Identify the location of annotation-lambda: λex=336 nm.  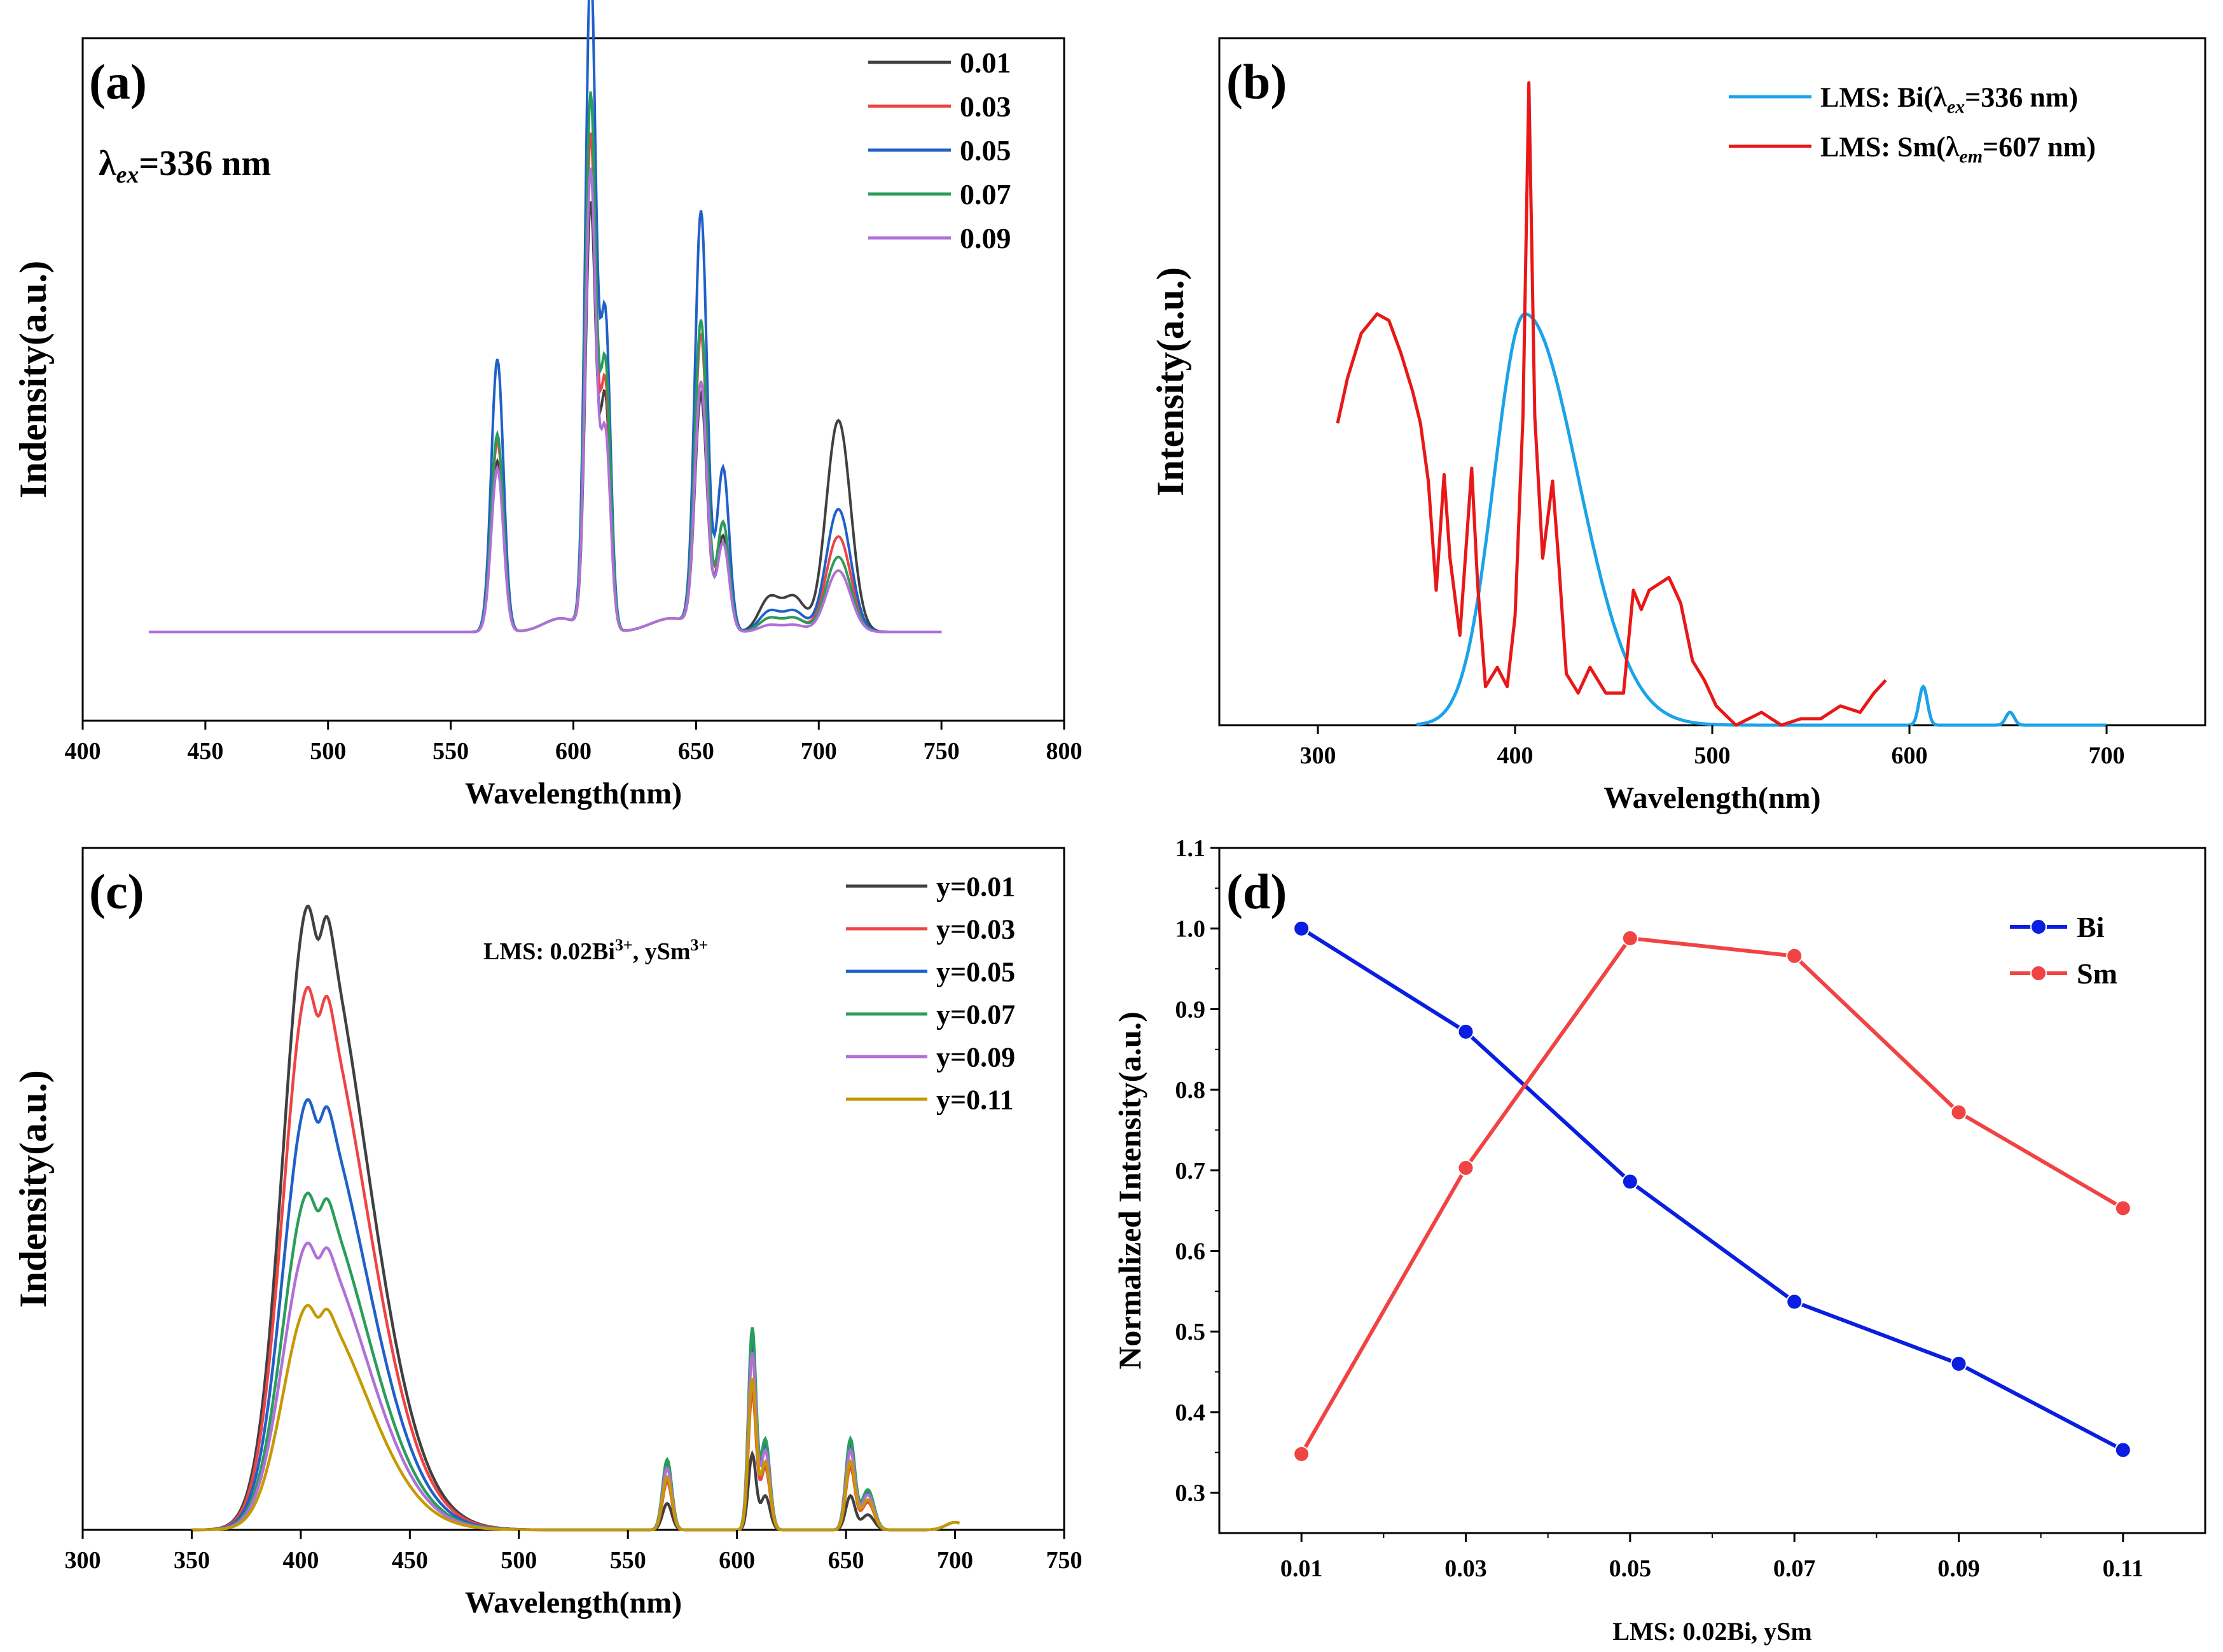
(185, 166).